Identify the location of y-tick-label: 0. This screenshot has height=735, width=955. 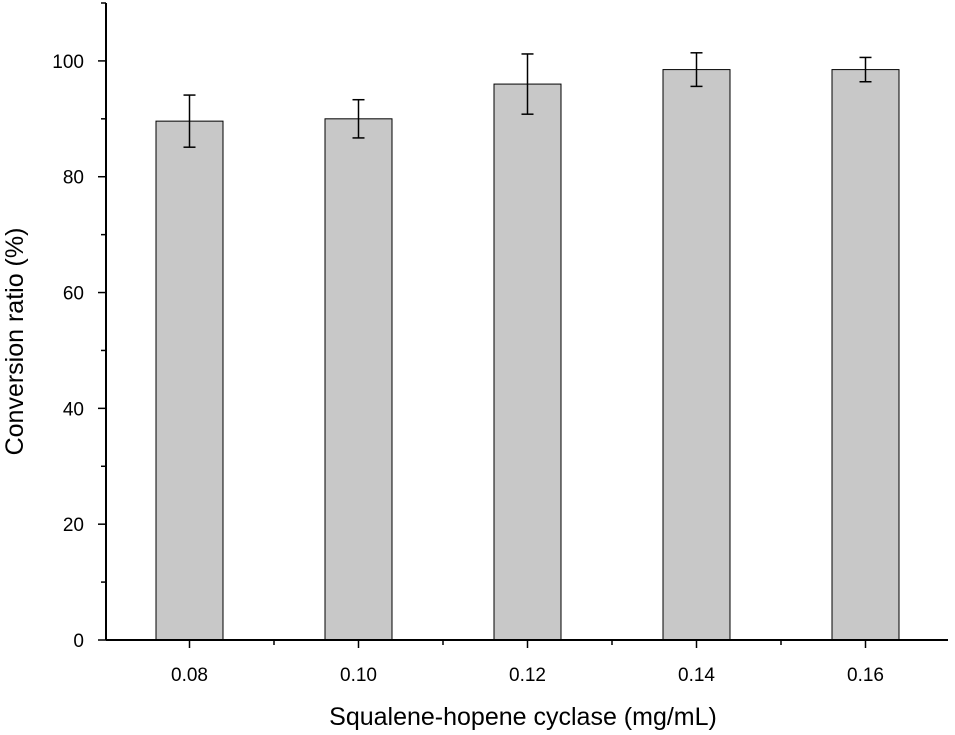
(78, 641).